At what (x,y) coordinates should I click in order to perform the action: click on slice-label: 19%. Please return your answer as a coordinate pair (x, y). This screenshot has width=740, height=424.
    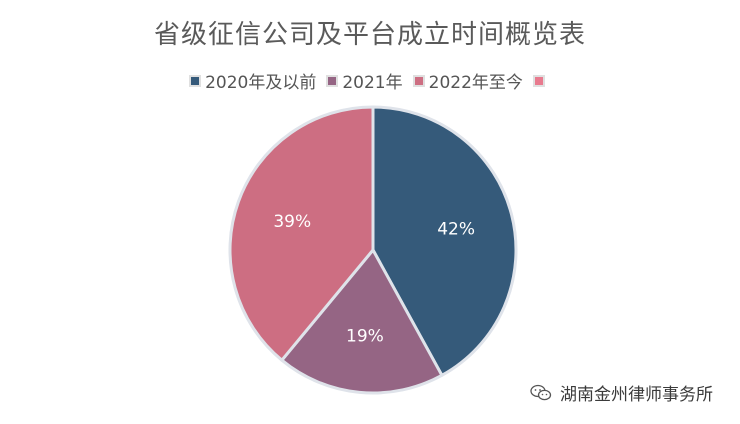
    Looking at the image, I should click on (365, 336).